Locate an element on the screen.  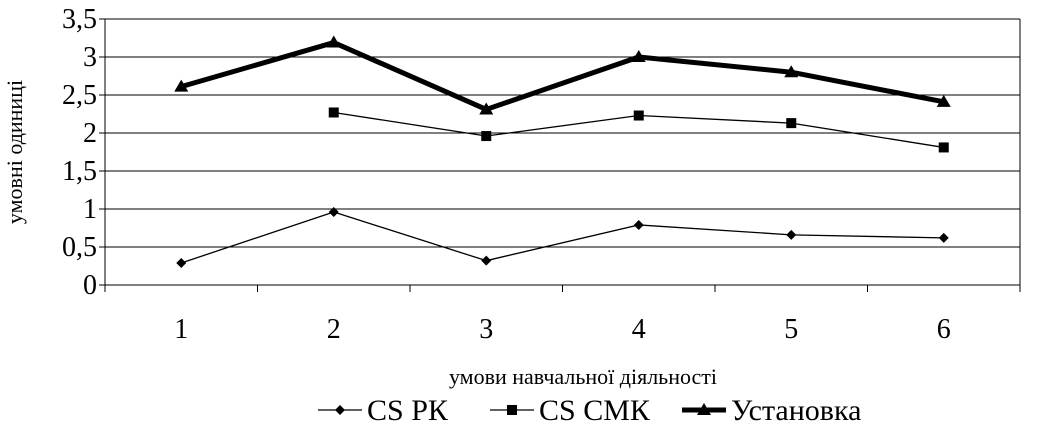
legend-series-2-marker is located at coordinates (512, 410).